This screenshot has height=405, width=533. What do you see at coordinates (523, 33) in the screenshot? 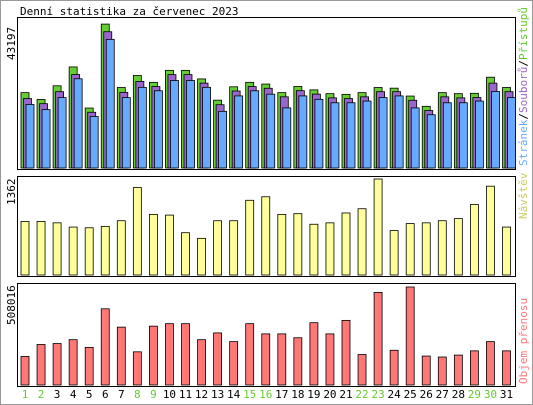
I see `legend-hits: Přístupů` at bounding box center [523, 33].